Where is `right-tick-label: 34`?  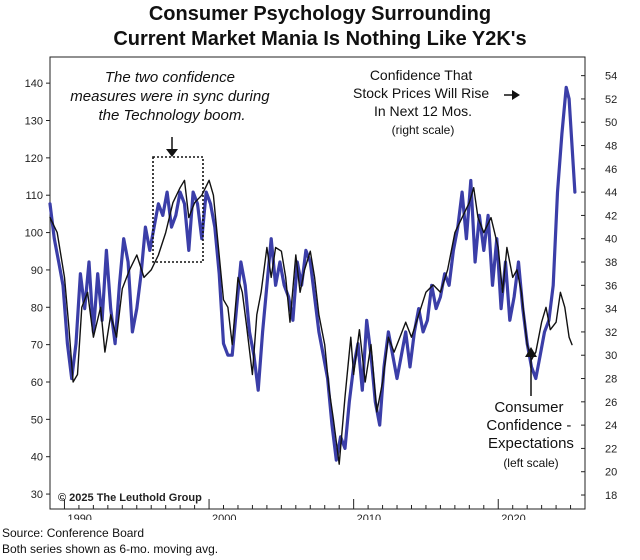 right-tick-label: 34 is located at coordinates (611, 310).